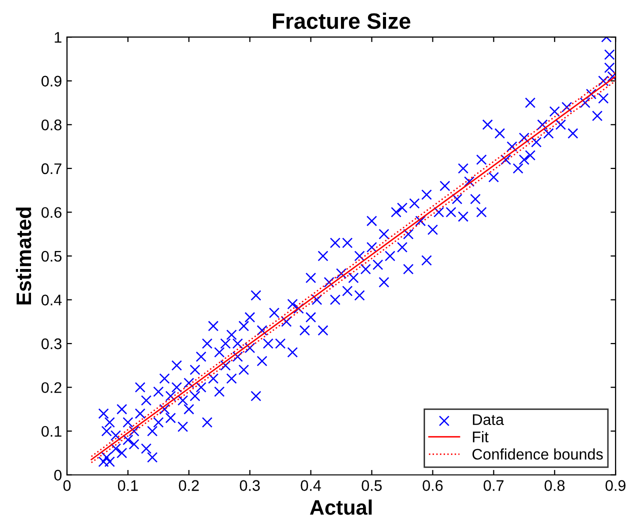  What do you see at coordinates (67, 485) in the screenshot?
I see `x-tick-label: 0` at bounding box center [67, 485].